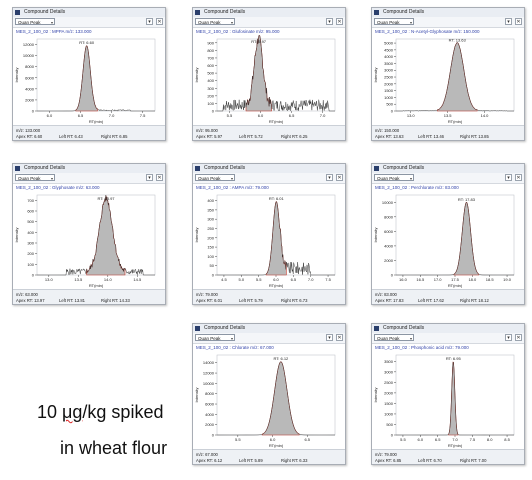  Describe the element at coordinates (30, 77) in the screenshot. I see `y-tick-label: 6000` at that location.